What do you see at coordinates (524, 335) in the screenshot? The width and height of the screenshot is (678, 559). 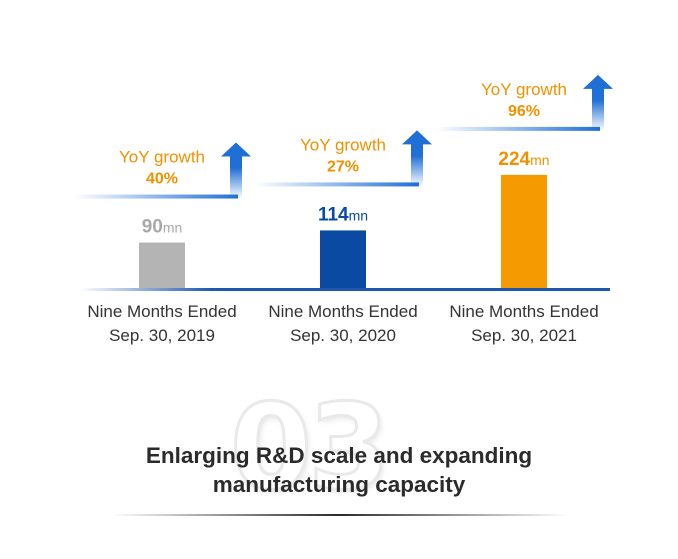 I see `category-label-3-line-2: Sep. 30, 2021` at bounding box center [524, 335].